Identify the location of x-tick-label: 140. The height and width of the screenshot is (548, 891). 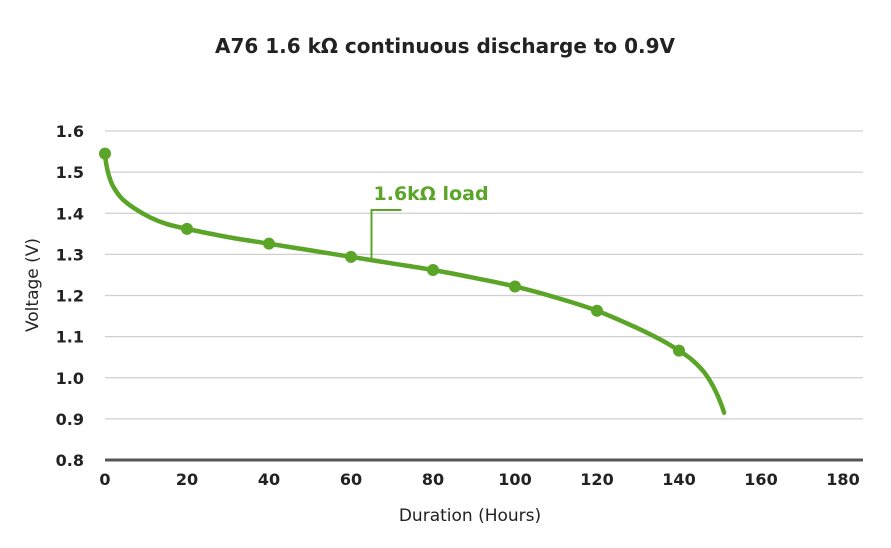
(678, 479).